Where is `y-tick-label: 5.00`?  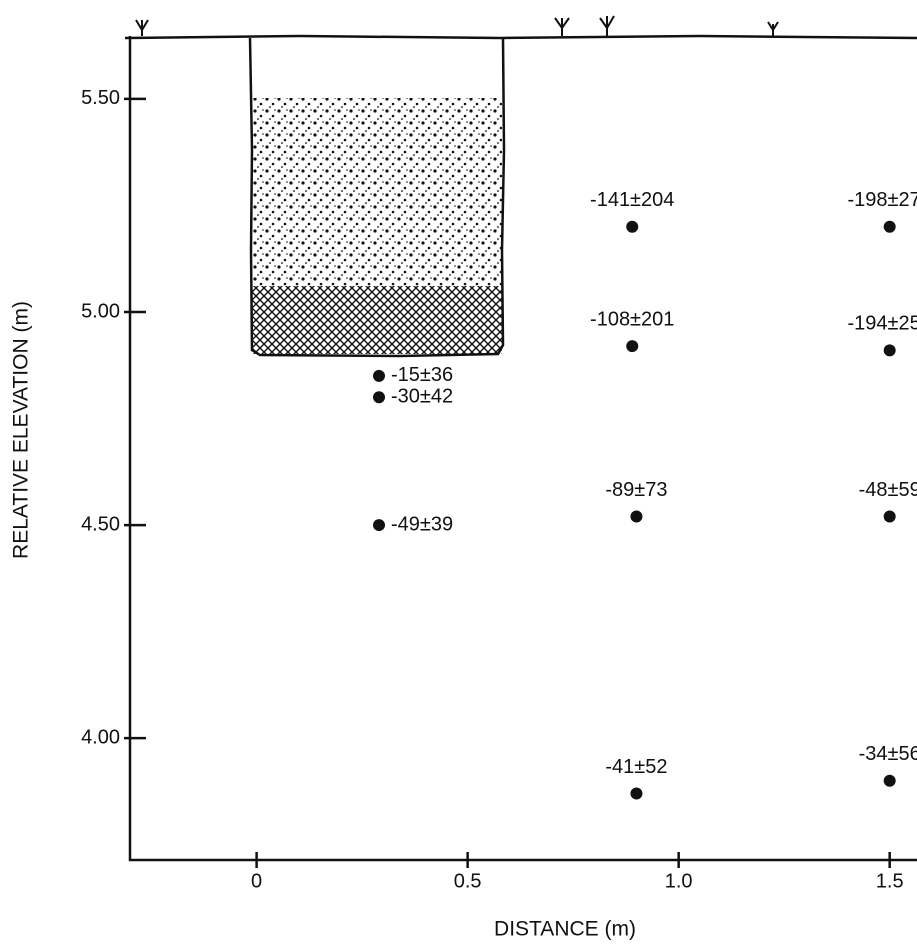 y-tick-label: 5.00 is located at coordinates (100, 311).